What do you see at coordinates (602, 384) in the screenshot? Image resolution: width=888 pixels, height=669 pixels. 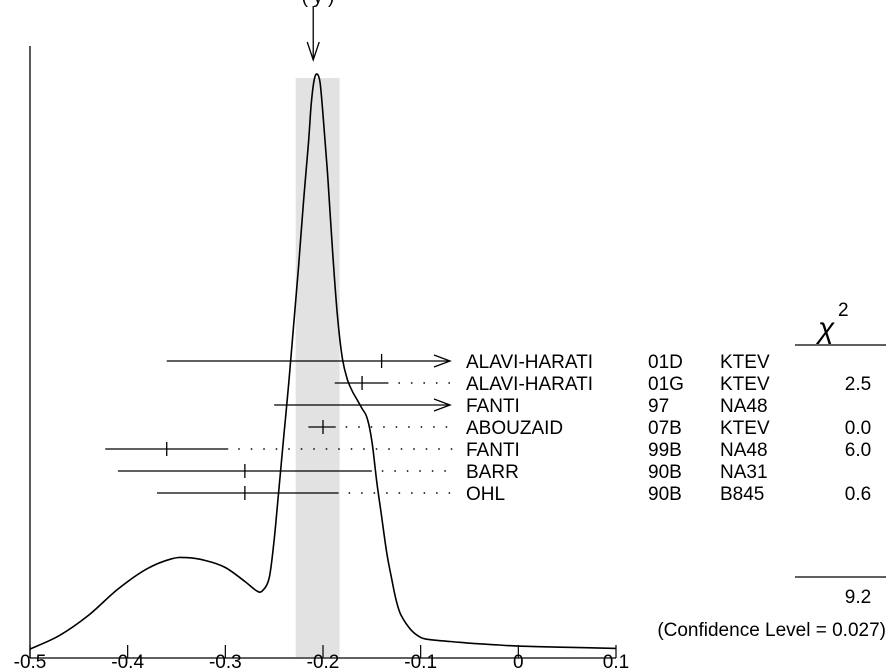 I see `measurement-row: ALAVI-HARATI 01G KTEV 2.5` at bounding box center [602, 384].